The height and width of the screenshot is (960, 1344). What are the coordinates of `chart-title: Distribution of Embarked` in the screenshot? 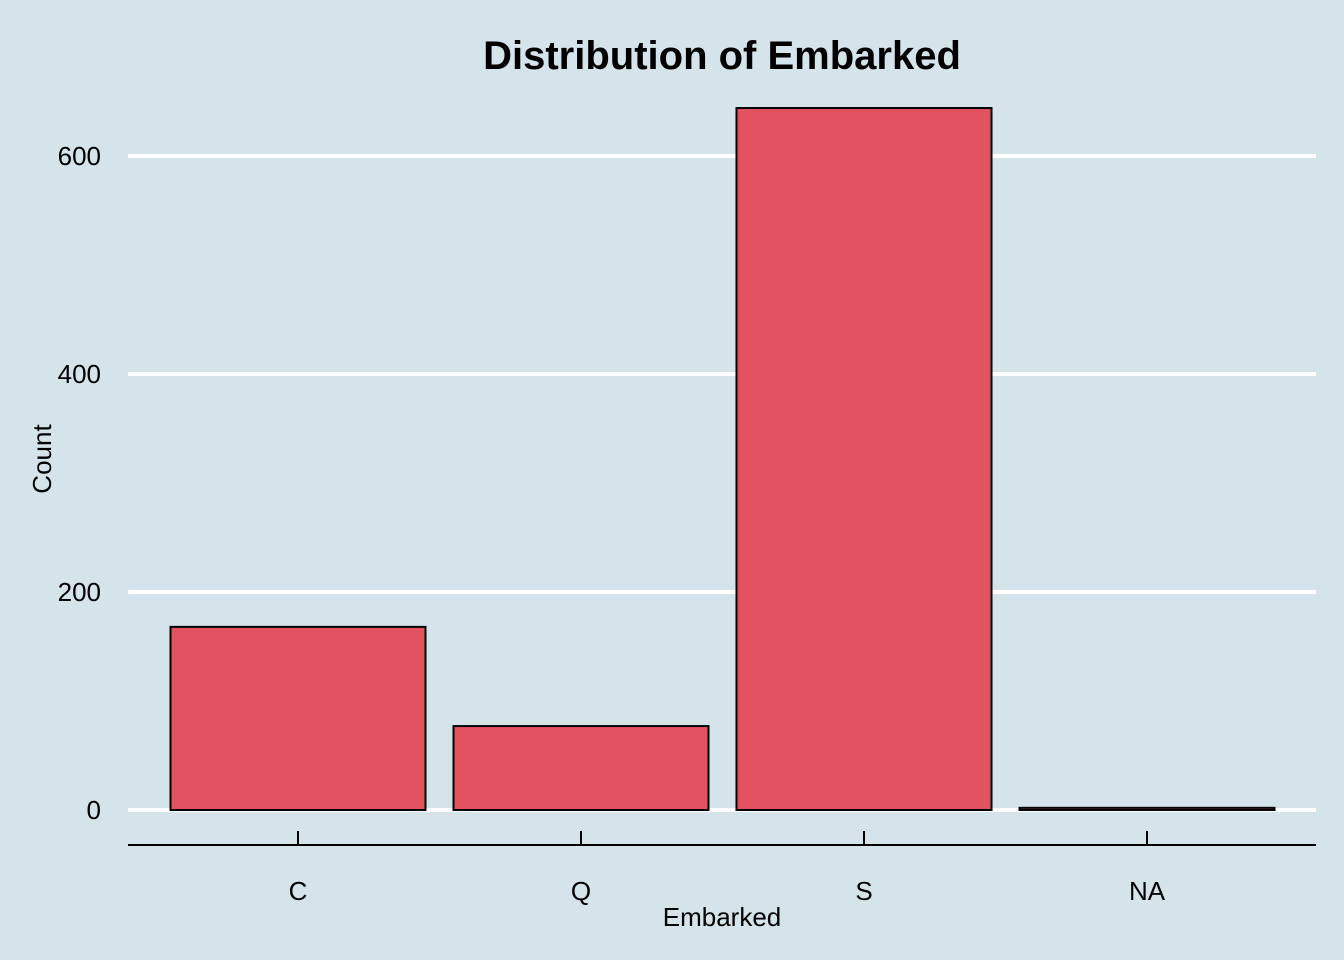 It's located at (722, 56).